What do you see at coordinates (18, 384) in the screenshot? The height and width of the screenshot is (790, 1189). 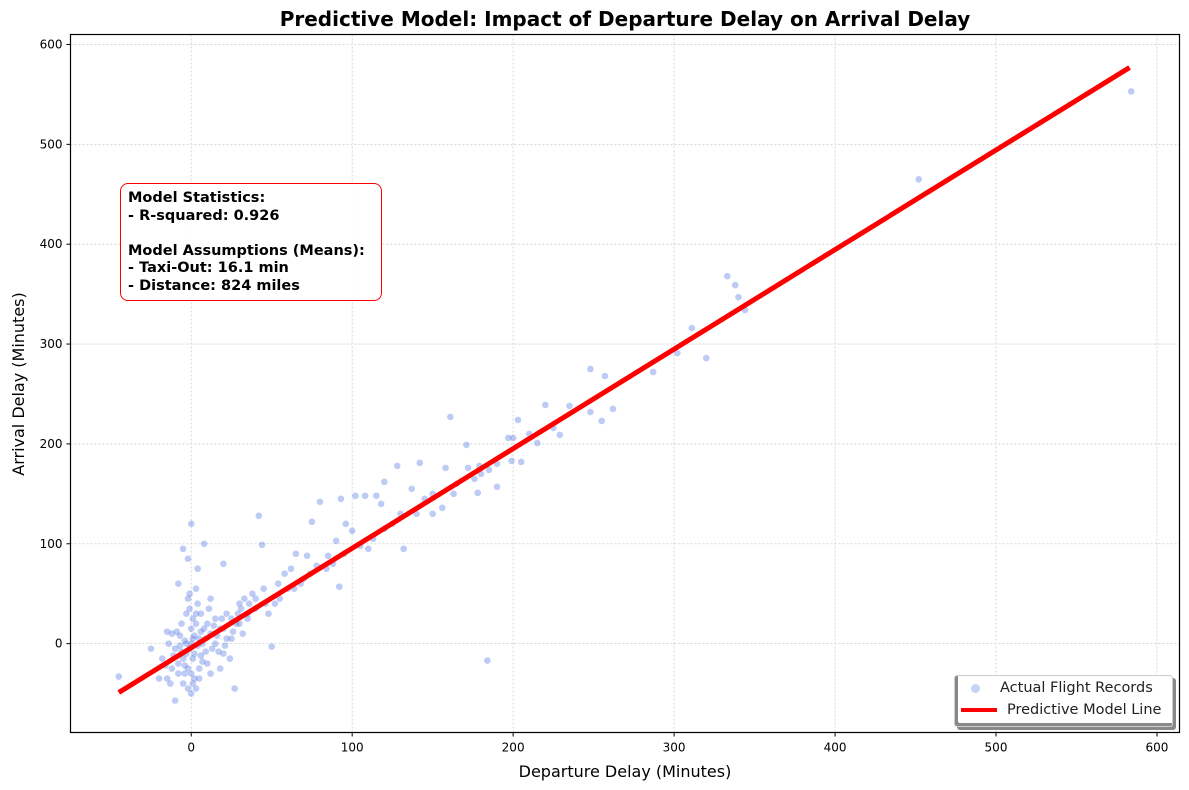 I see `y-axis-label: Arrival Delay (Minutes)` at bounding box center [18, 384].